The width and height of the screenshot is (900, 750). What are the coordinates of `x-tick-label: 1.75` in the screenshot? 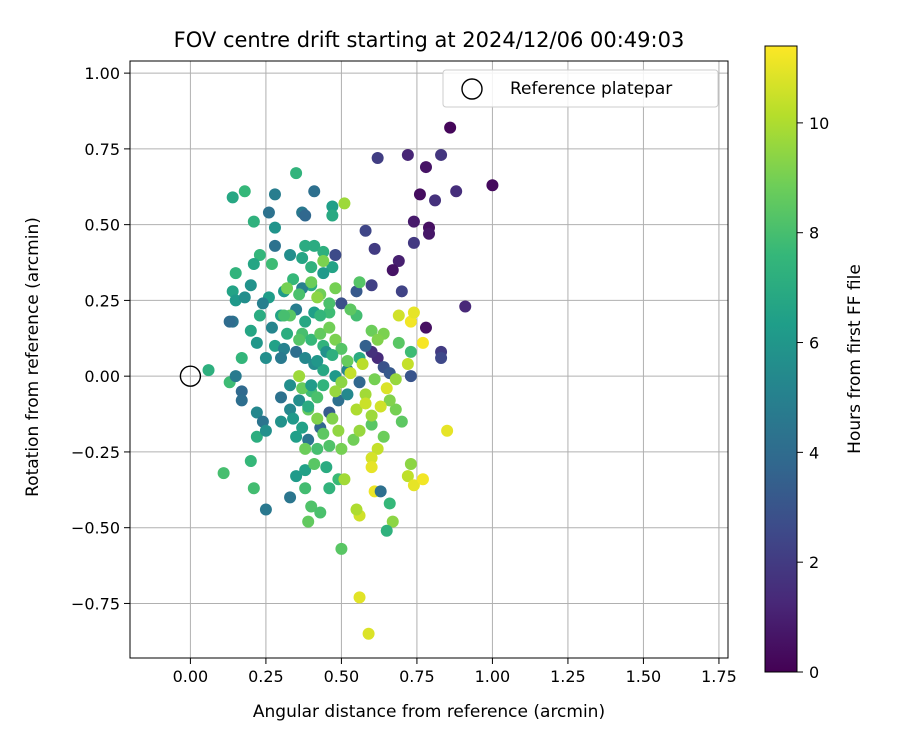 It's located at (719, 676).